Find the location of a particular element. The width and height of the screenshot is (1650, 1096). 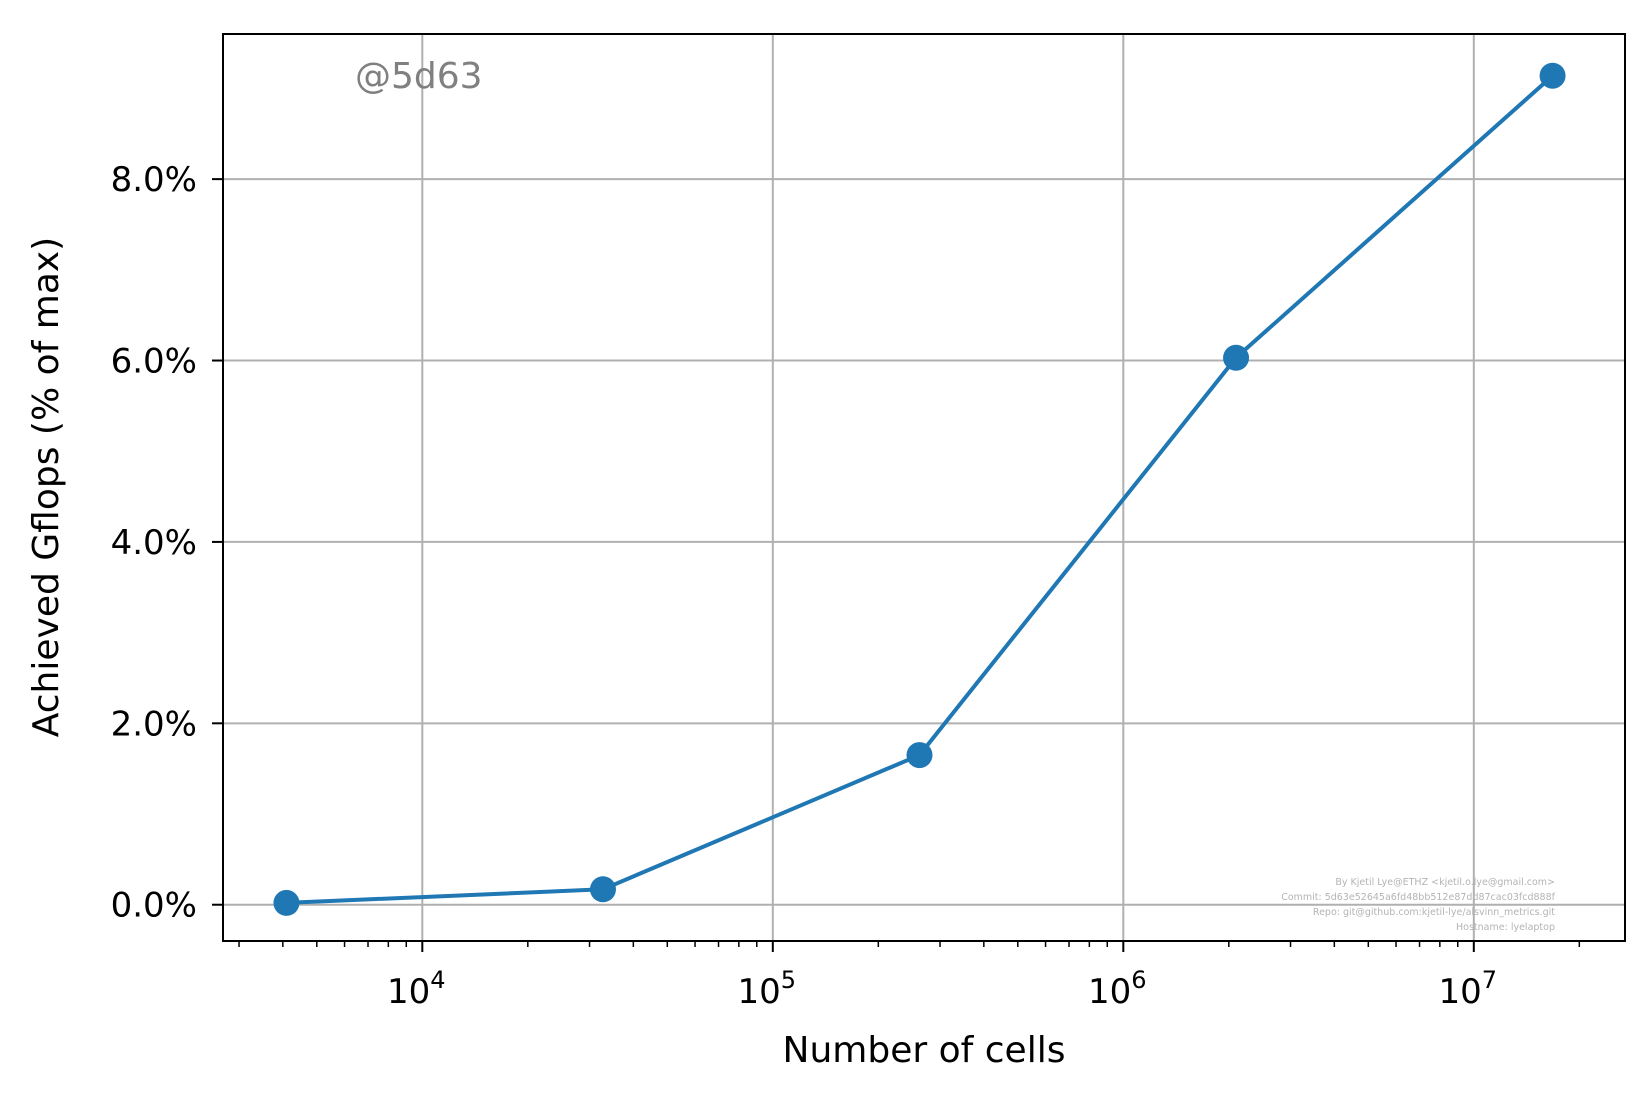

x-tick-exponent: 6 is located at coordinates (1138, 980).